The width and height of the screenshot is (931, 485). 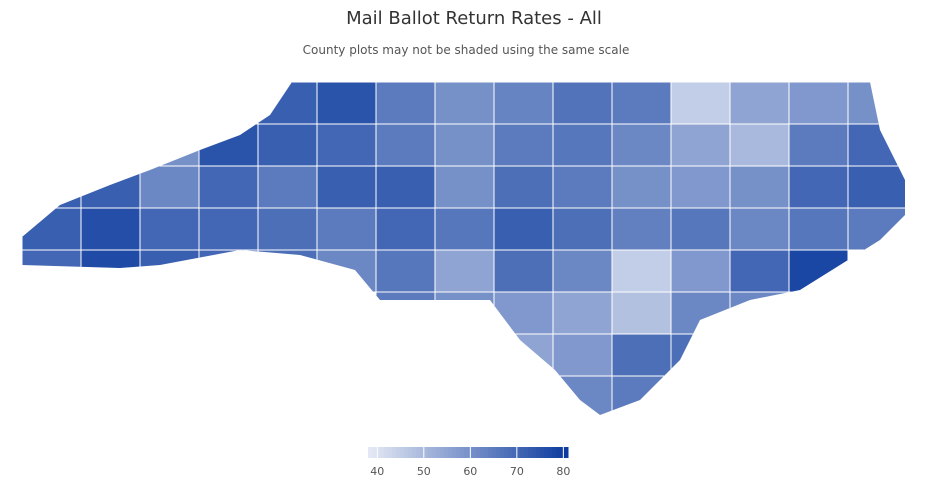 I want to click on colorbar: 40 50 60 70 80, so click(x=469, y=462).